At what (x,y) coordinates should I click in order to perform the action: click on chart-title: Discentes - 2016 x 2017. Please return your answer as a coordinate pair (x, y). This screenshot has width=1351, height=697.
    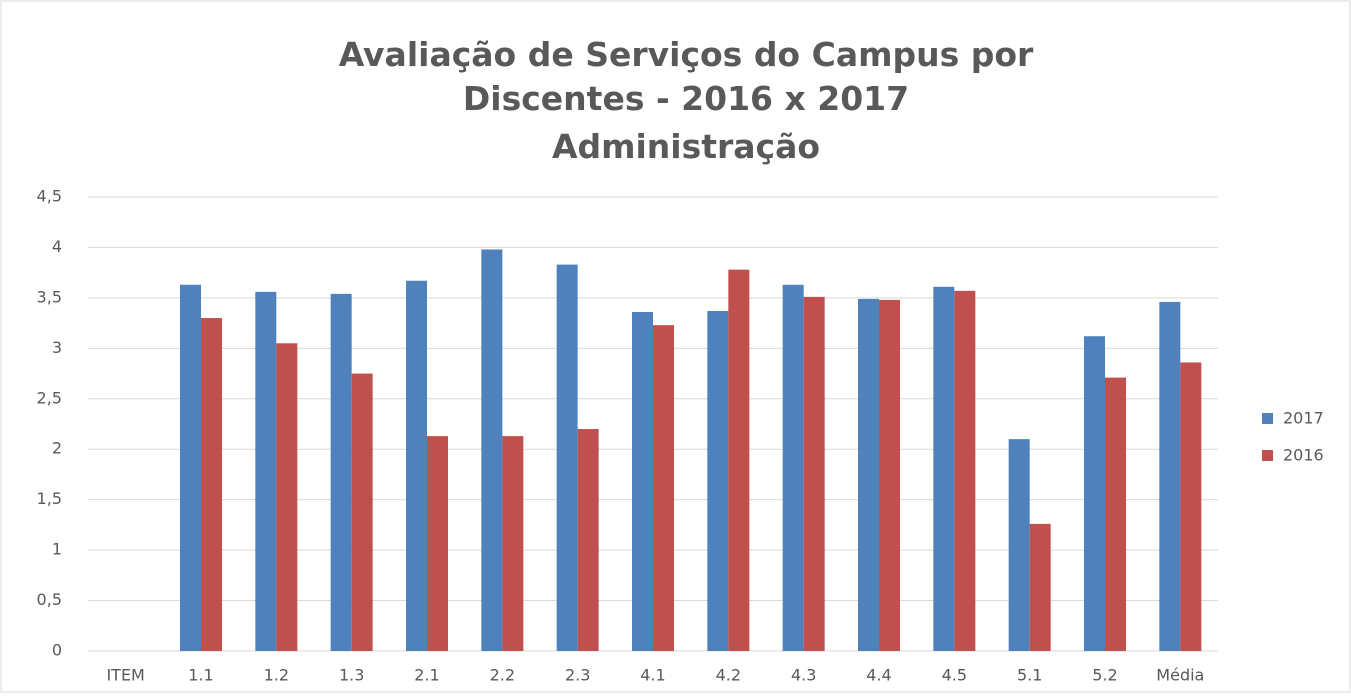
    Looking at the image, I should click on (686, 98).